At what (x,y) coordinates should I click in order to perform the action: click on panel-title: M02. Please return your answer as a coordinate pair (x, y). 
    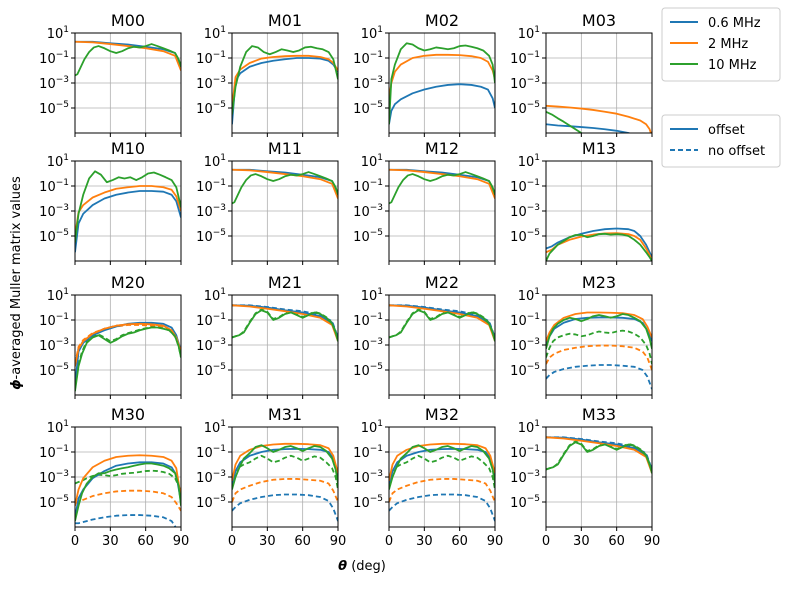
    Looking at the image, I should click on (442, 20).